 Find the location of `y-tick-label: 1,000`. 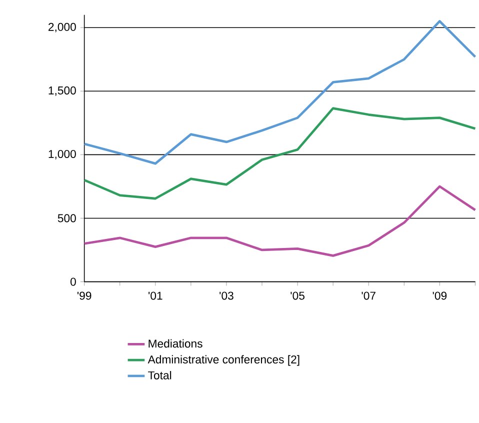

y-tick-label: 1,000 is located at coordinates (62, 155).